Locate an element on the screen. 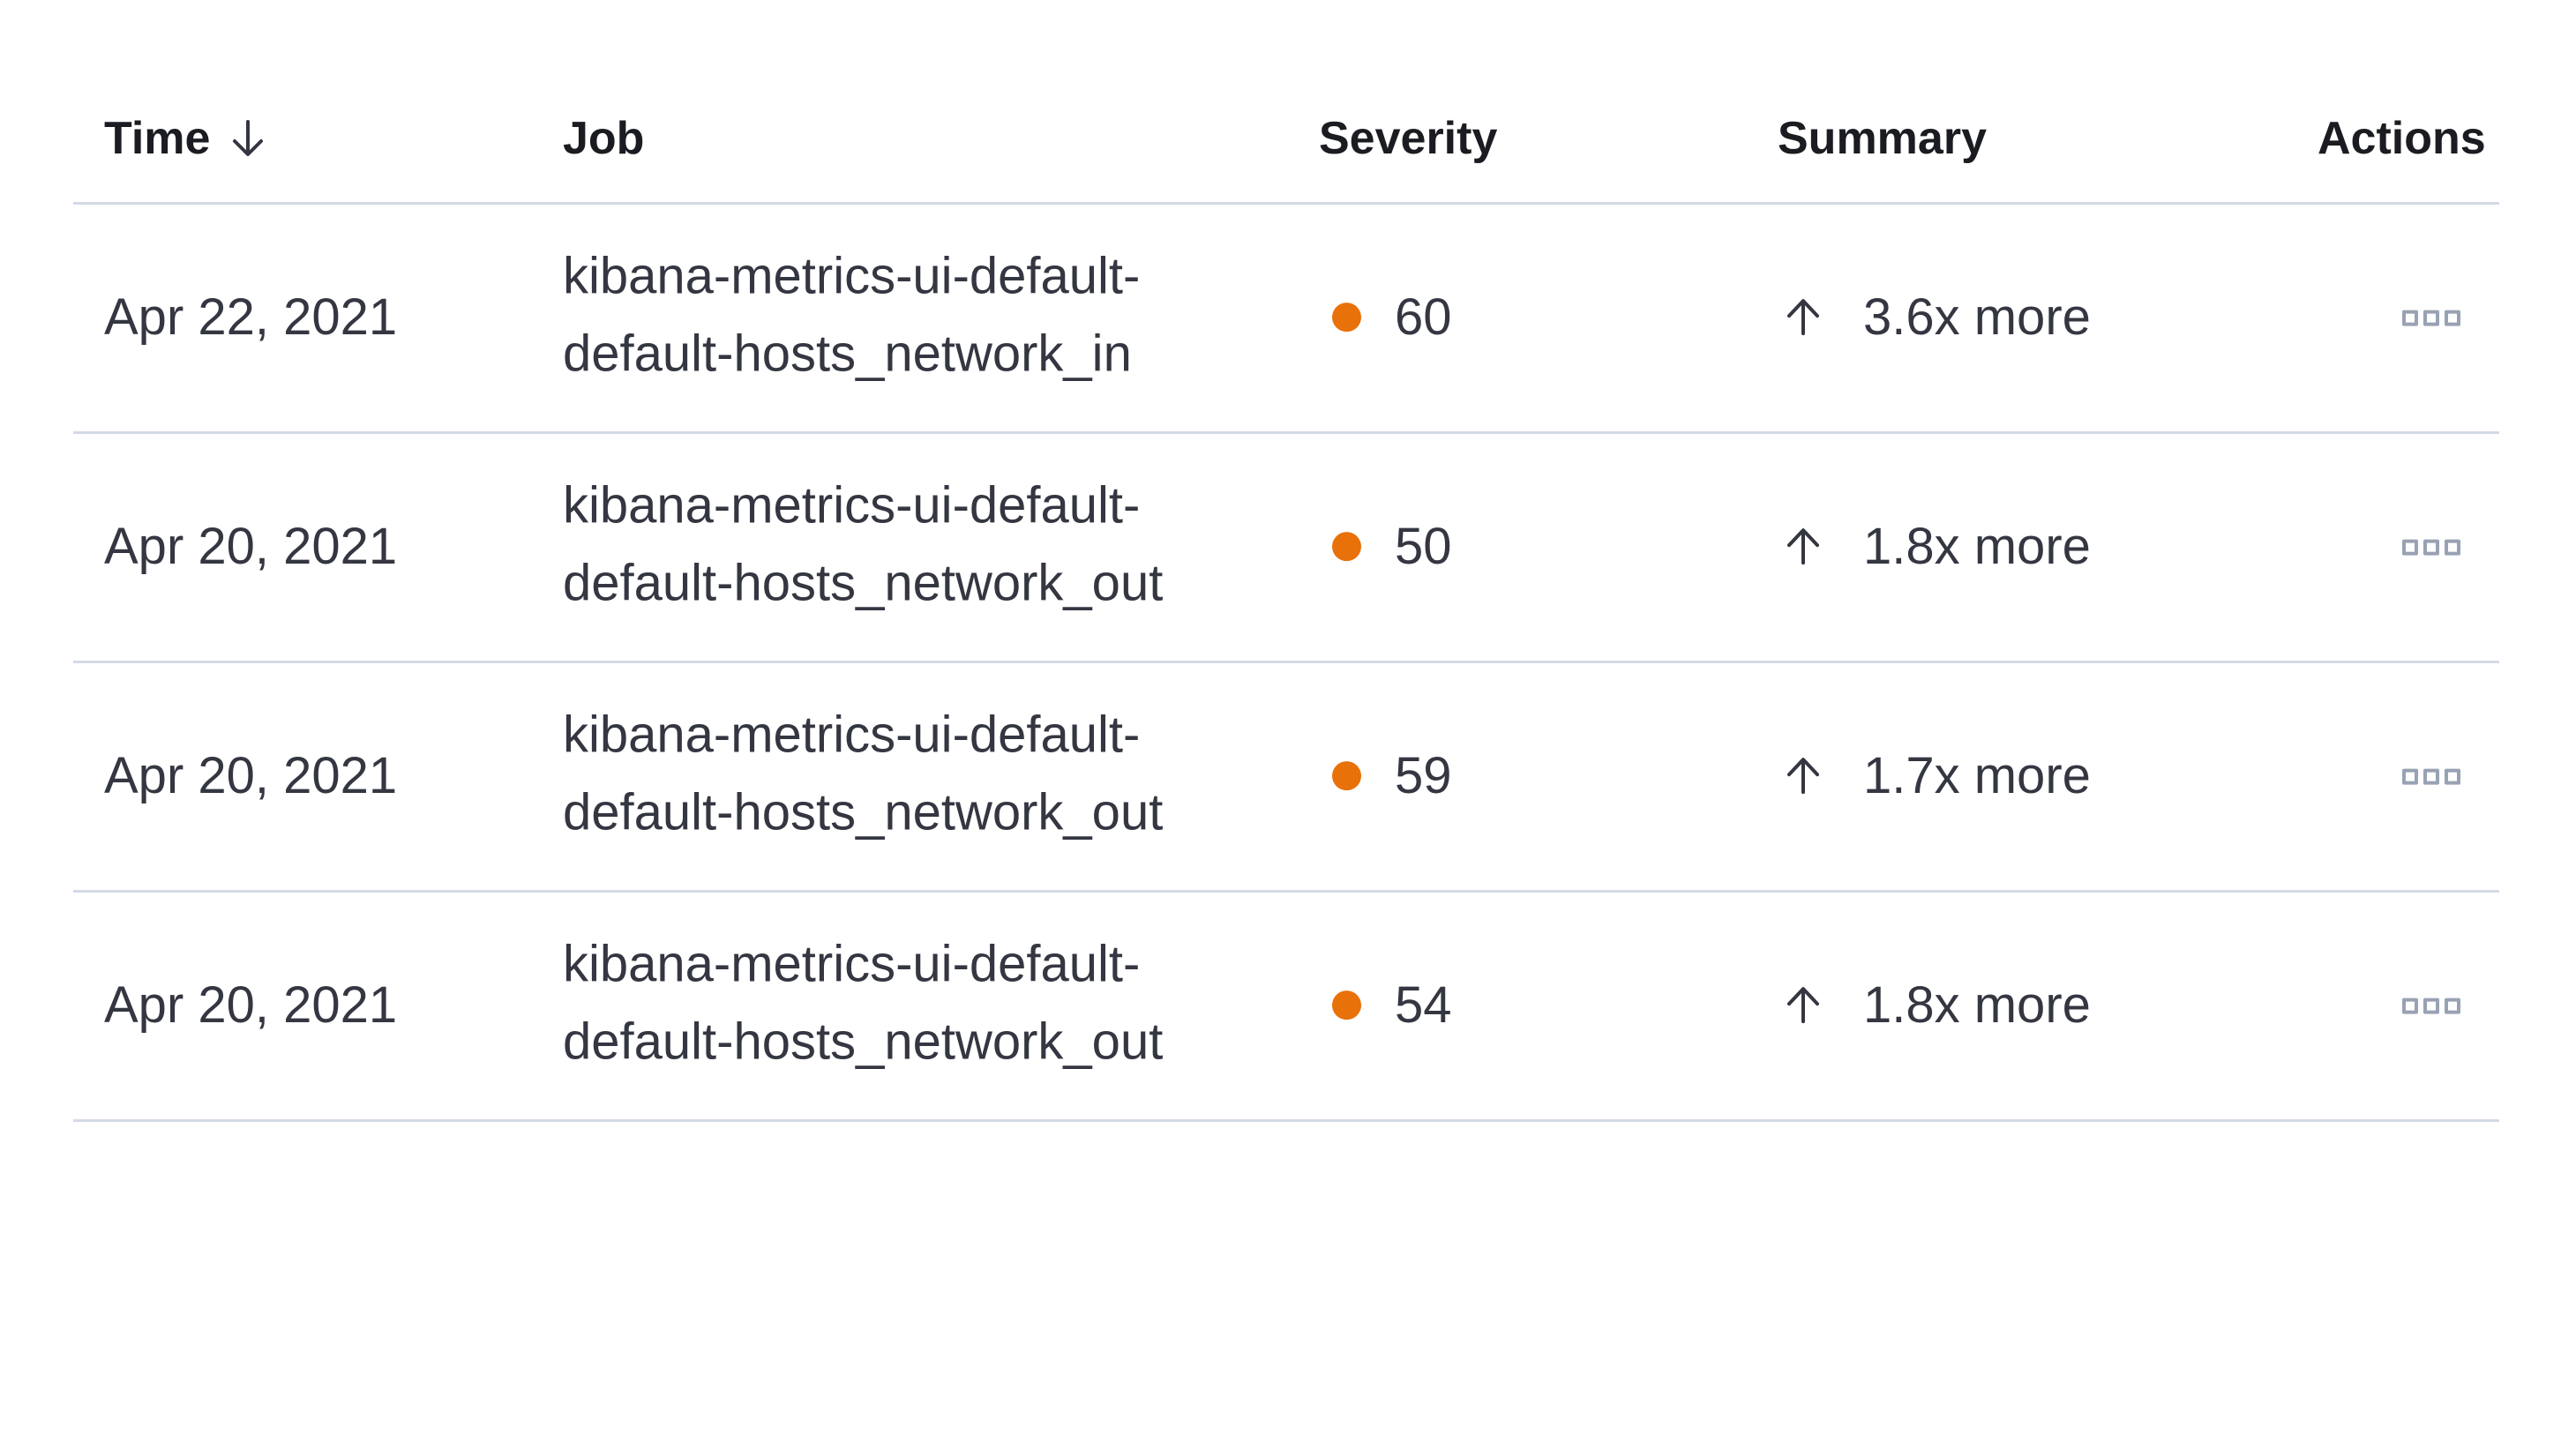 The width and height of the screenshot is (2576, 1435). column-header-job: Job is located at coordinates (604, 138).